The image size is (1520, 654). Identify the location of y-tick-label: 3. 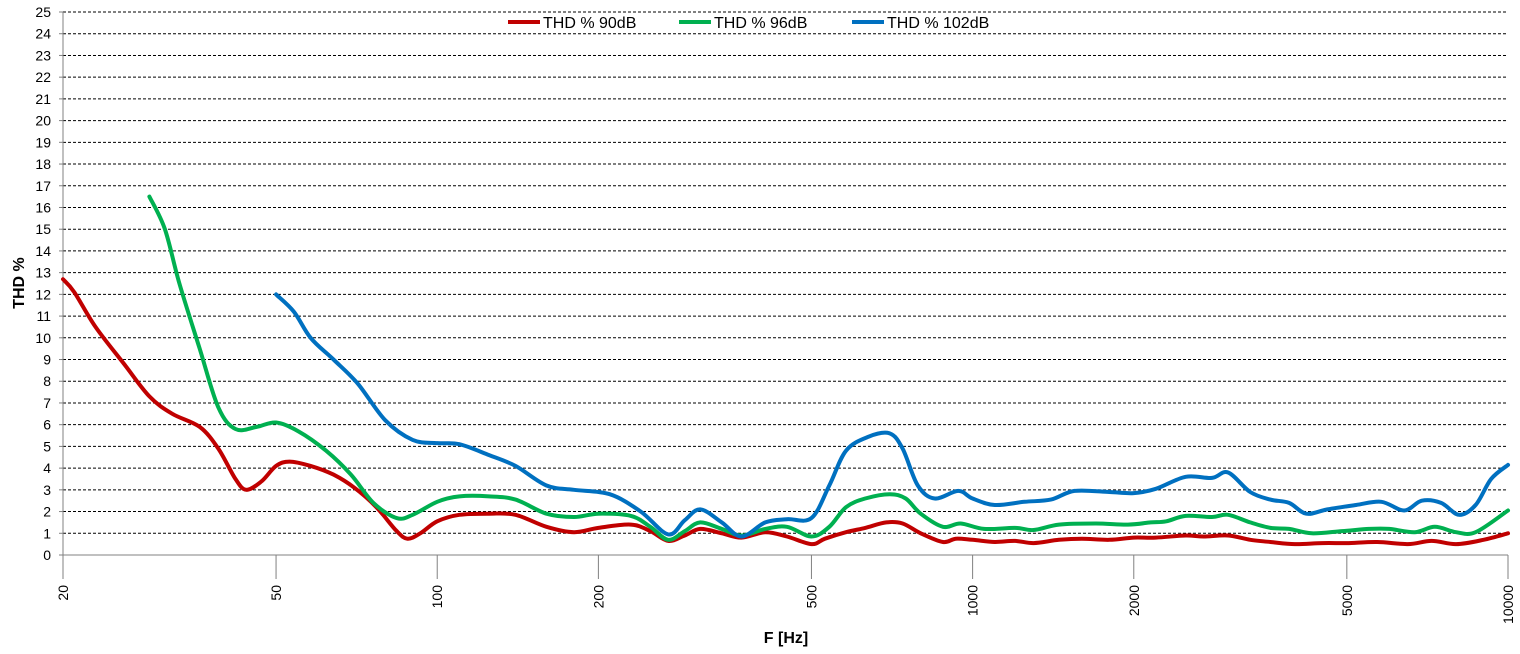
(47, 490).